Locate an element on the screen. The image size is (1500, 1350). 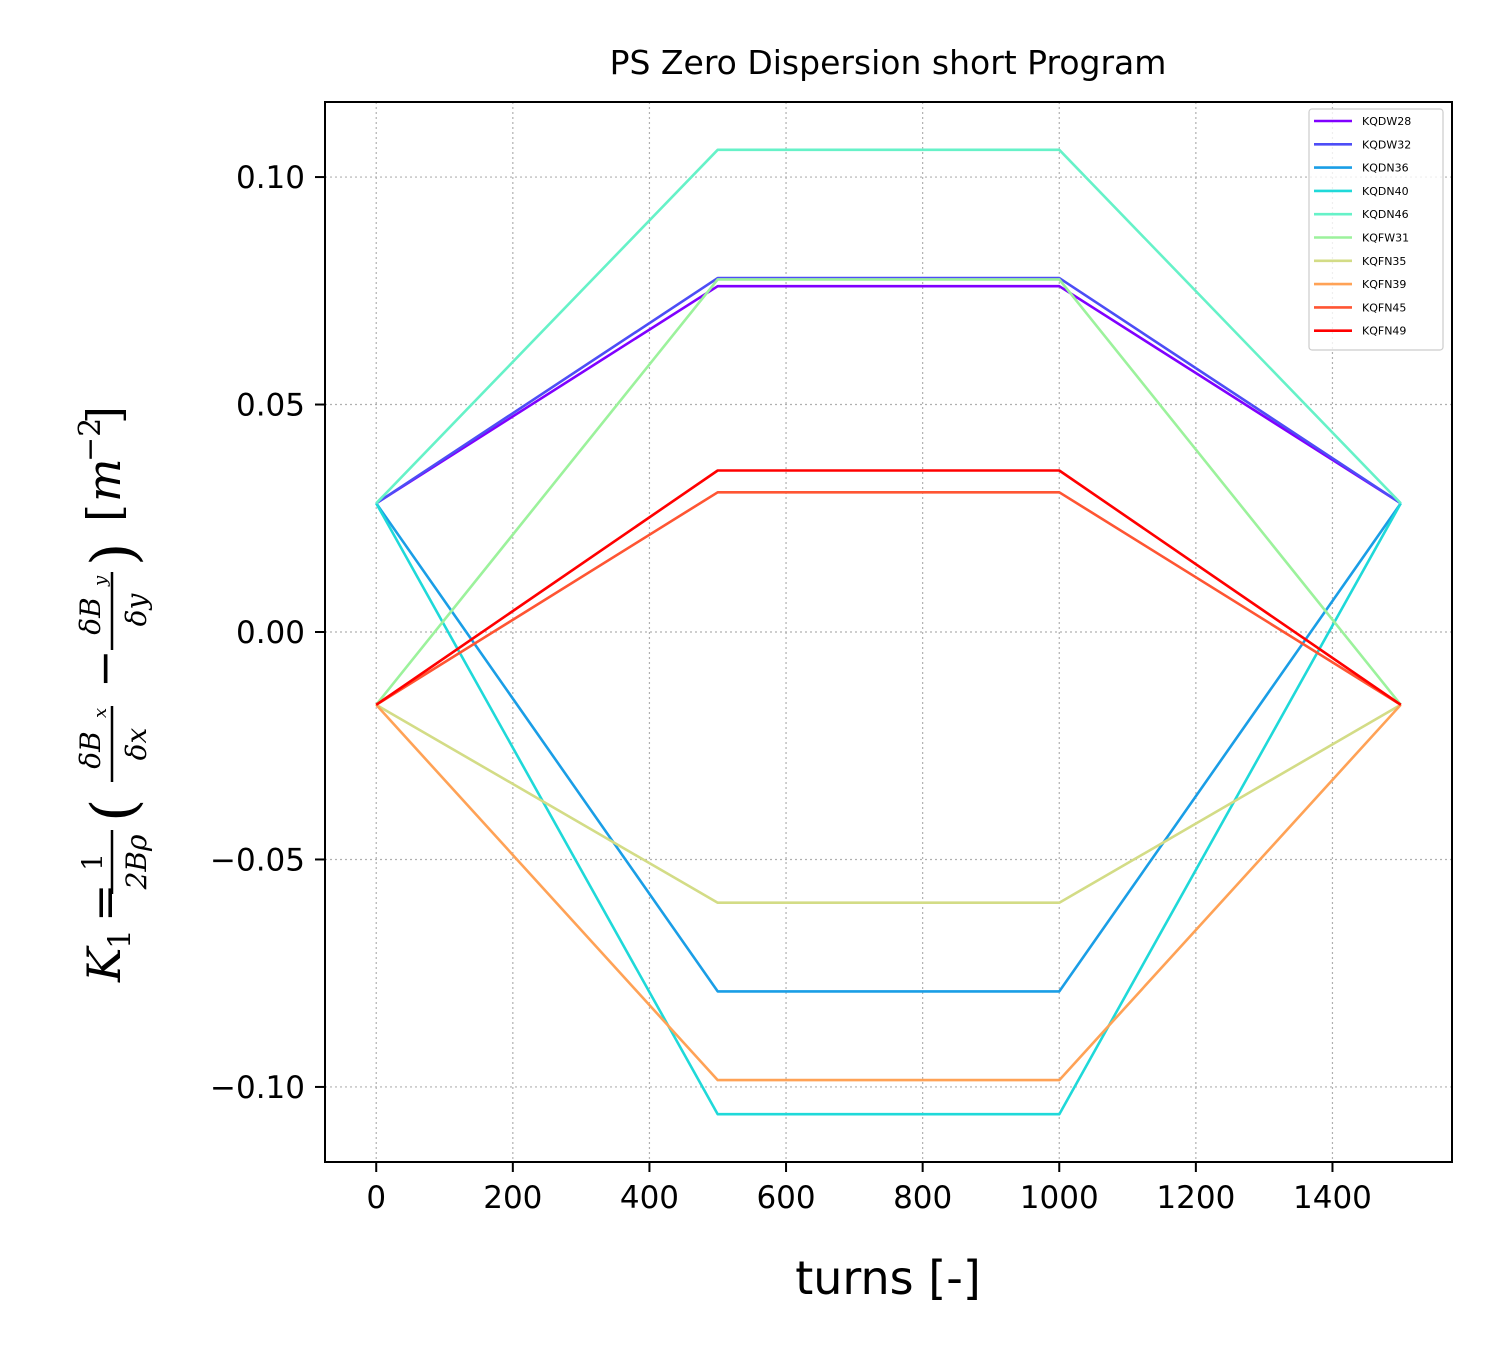
svg-text: −2 is located at coordinates (90, 440).